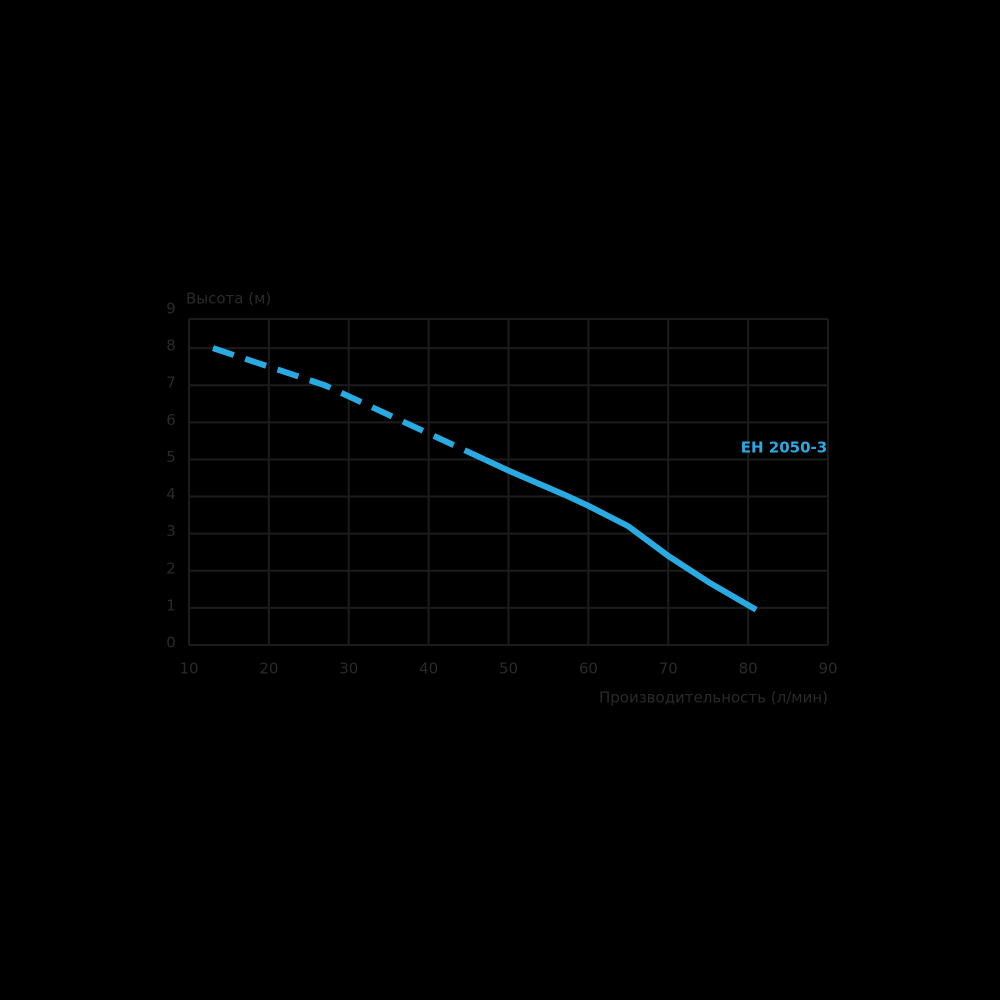 This screenshot has width=1000, height=1000. I want to click on x-tick-label: 50, so click(508, 669).